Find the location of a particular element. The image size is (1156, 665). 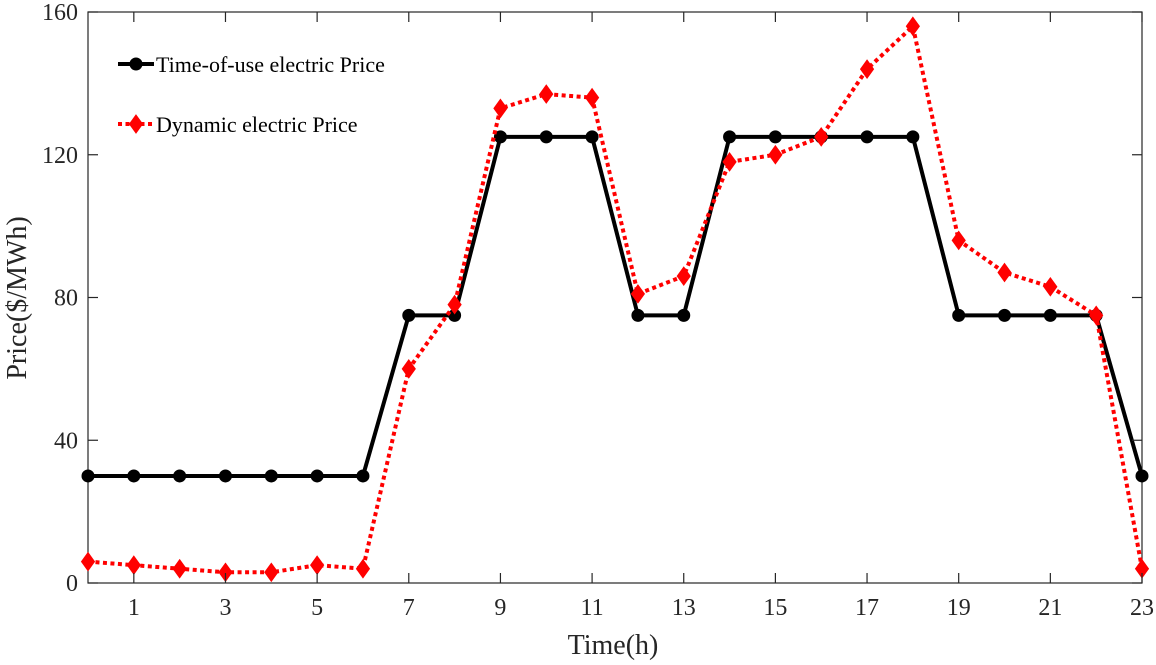

legend-label-time-of-use: Time-of-use electric Price is located at coordinates (270, 64).